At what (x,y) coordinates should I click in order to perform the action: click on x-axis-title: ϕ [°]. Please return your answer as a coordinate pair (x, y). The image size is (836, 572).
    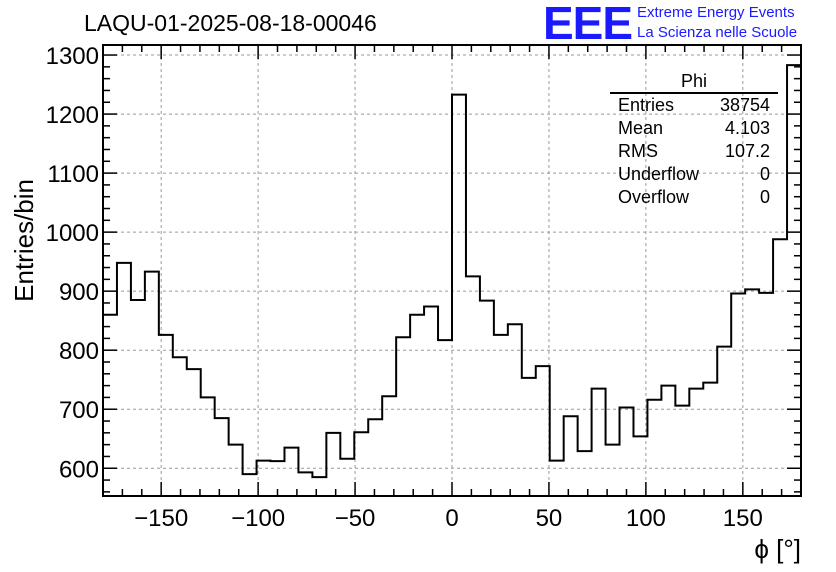
    Looking at the image, I should click on (777, 549).